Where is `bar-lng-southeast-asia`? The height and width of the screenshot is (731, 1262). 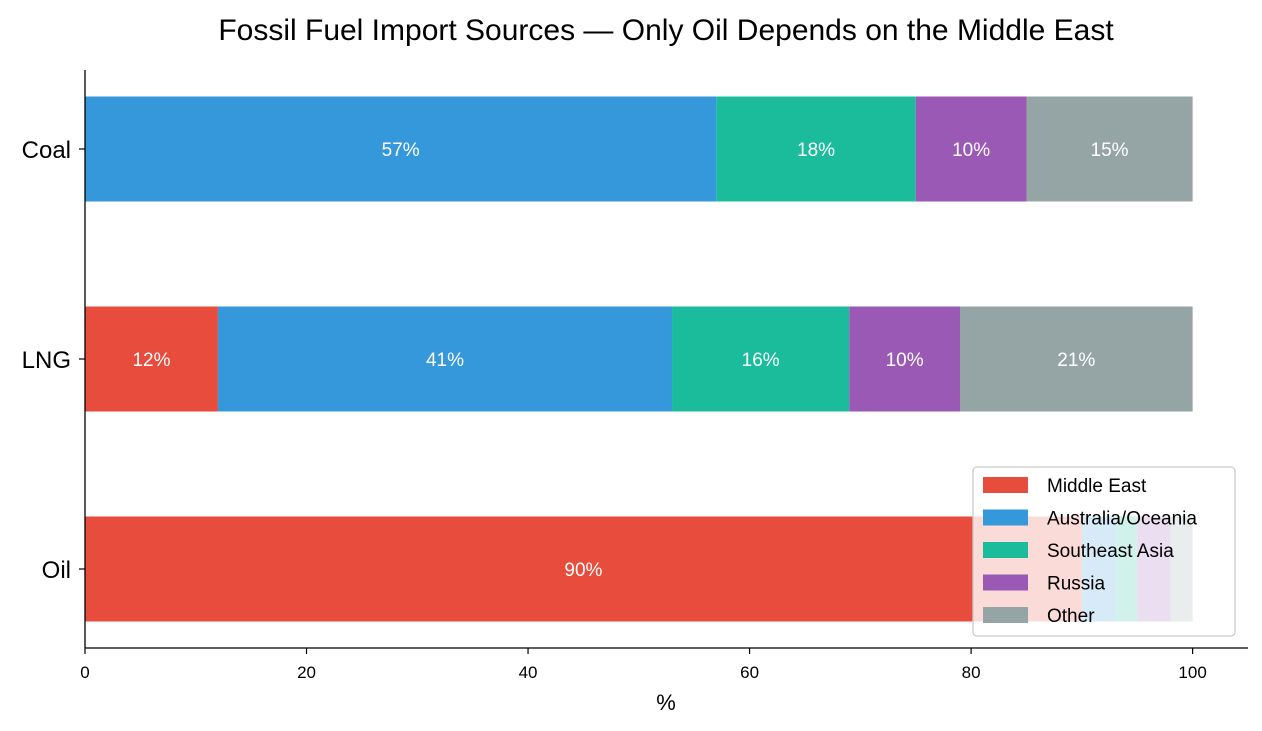
bar-lng-southeast-asia is located at coordinates (761, 359).